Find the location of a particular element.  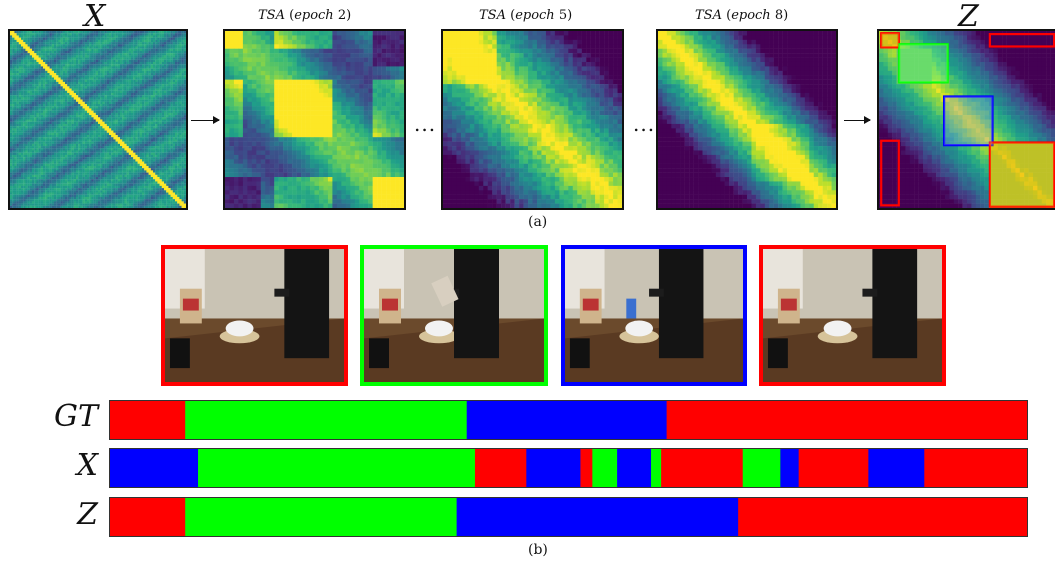

z-similarity-matrix is located at coordinates (966, 119).